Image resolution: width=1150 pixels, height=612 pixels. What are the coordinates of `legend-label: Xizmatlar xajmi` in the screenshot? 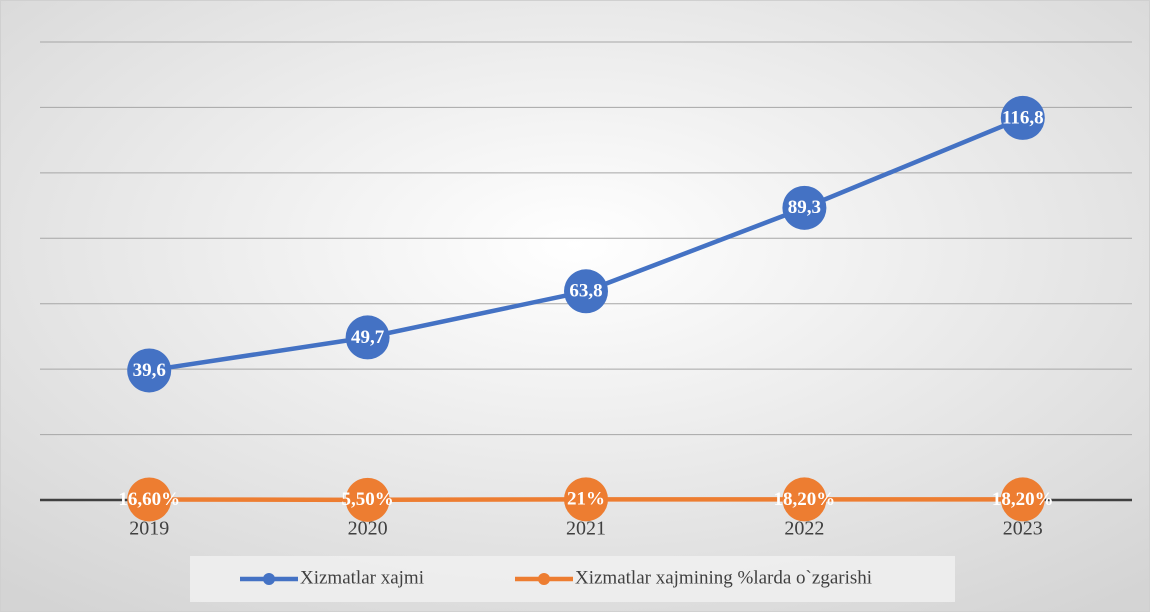 It's located at (362, 577).